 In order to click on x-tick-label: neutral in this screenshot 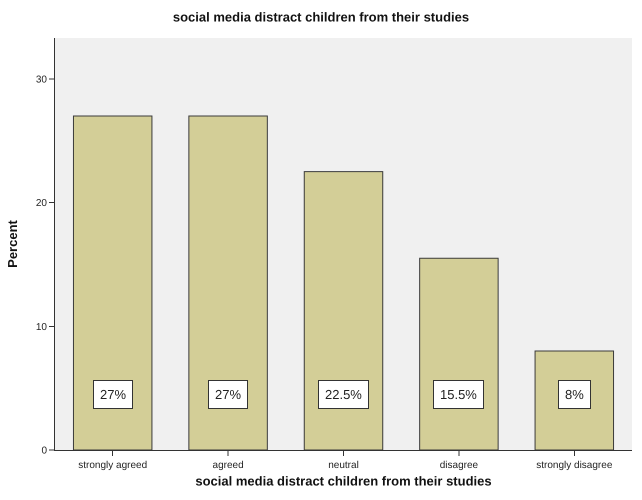, I will do `click(343, 465)`.